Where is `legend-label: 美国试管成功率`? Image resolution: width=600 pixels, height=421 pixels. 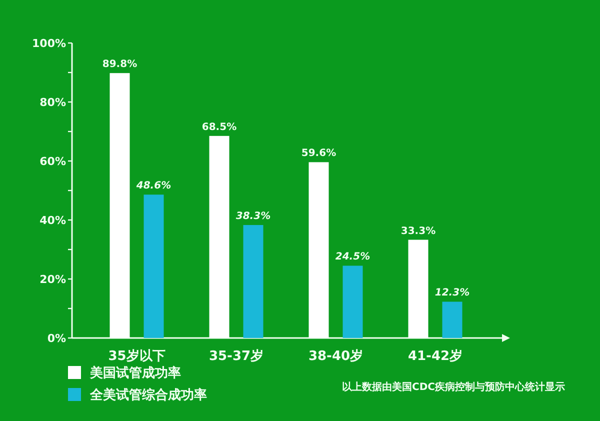 legend-label: 美国试管成功率 is located at coordinates (135, 373).